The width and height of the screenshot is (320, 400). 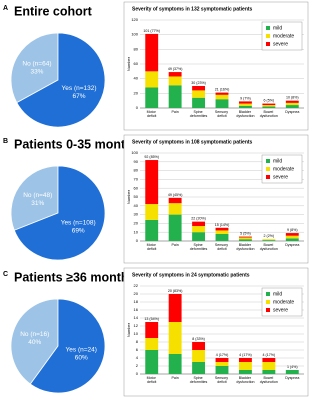 What do you see at coordinates (269, 101) in the screenshot?
I see `total-label: 6 (5%)` at bounding box center [269, 101].